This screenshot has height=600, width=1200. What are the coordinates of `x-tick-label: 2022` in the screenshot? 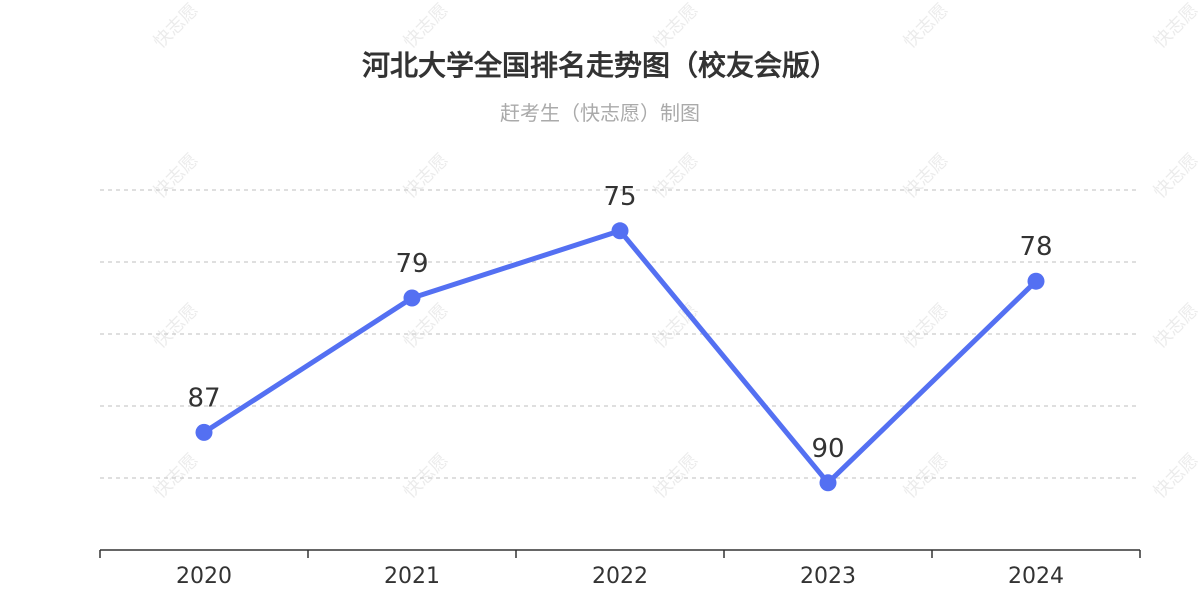 It's located at (620, 576).